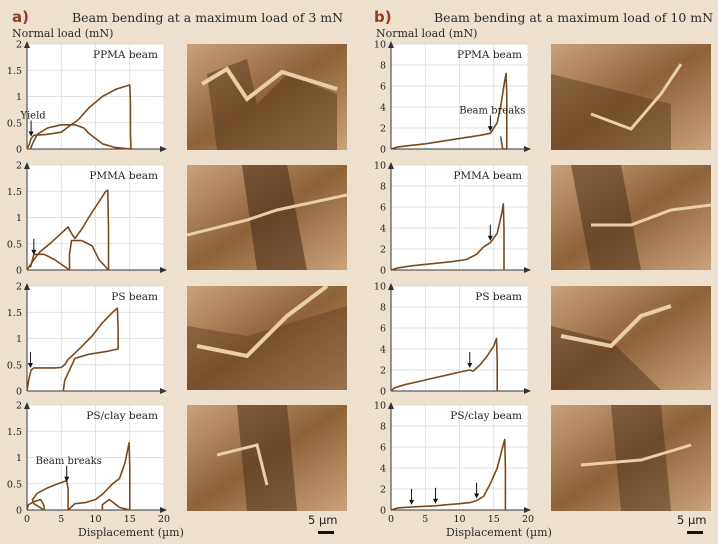 Image resolution: width=718 pixels, height=544 pixels. Describe the element at coordinates (631, 217) in the screenshot. I see `sem-image-pmma-10mn` at that location.